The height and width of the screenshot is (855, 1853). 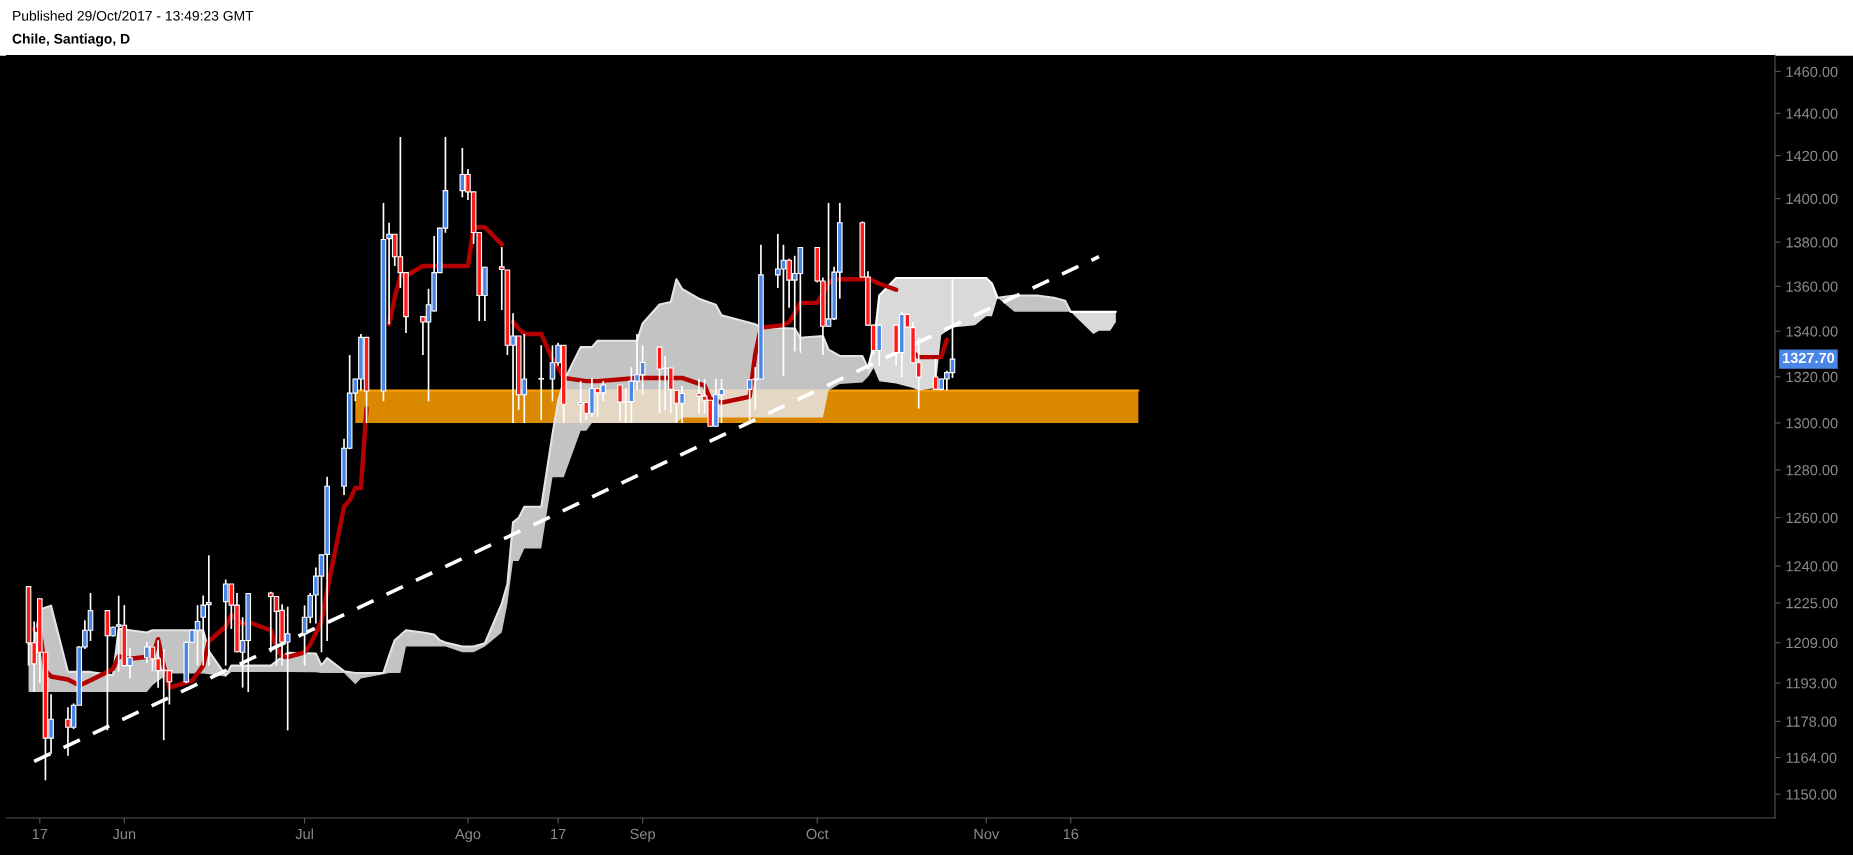 What do you see at coordinates (71, 40) in the screenshot?
I see `chart-title: Chile, Santiago, D` at bounding box center [71, 40].